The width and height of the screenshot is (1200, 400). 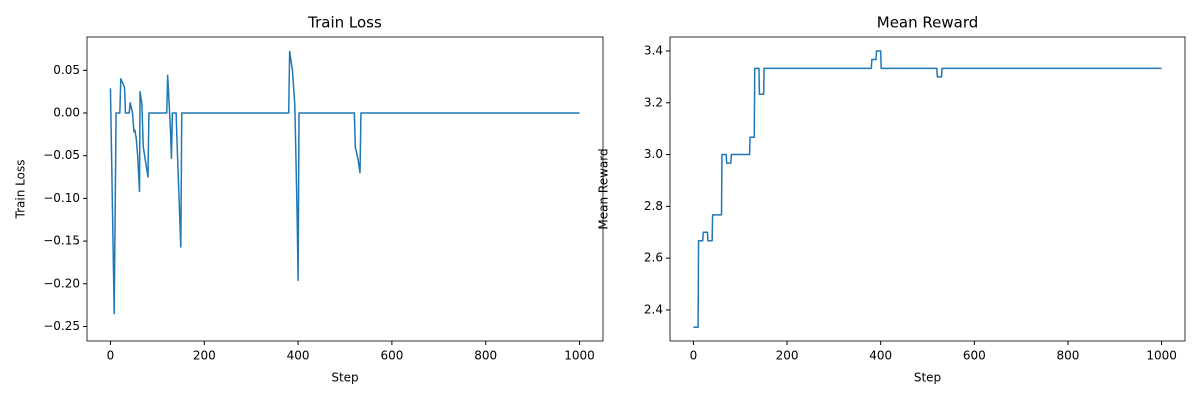 I want to click on y-tick-label: −0.15, so click(x=61, y=241).